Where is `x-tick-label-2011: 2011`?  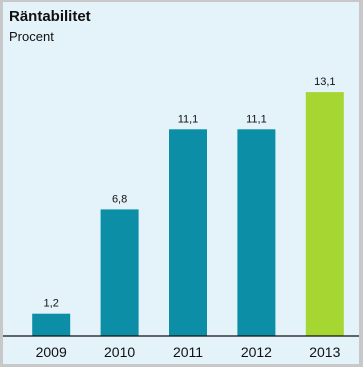
x-tick-label-2011: 2011 is located at coordinates (188, 352).